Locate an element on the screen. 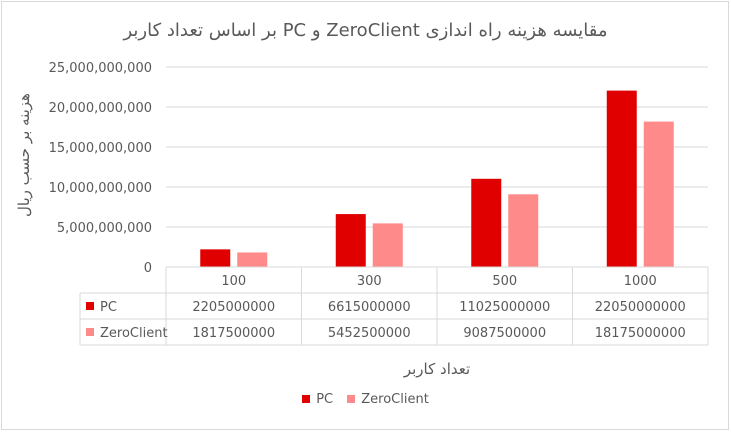  legend-swatch-zeroclient is located at coordinates (351, 398).